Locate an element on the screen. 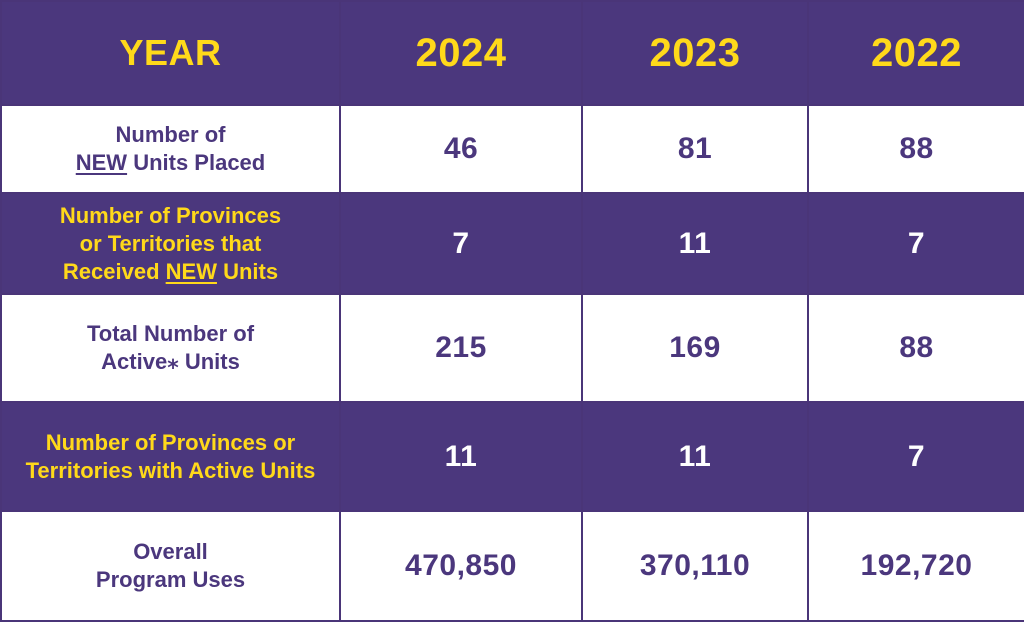 The image size is (1024, 622). label-text: Units Placed is located at coordinates (196, 162).